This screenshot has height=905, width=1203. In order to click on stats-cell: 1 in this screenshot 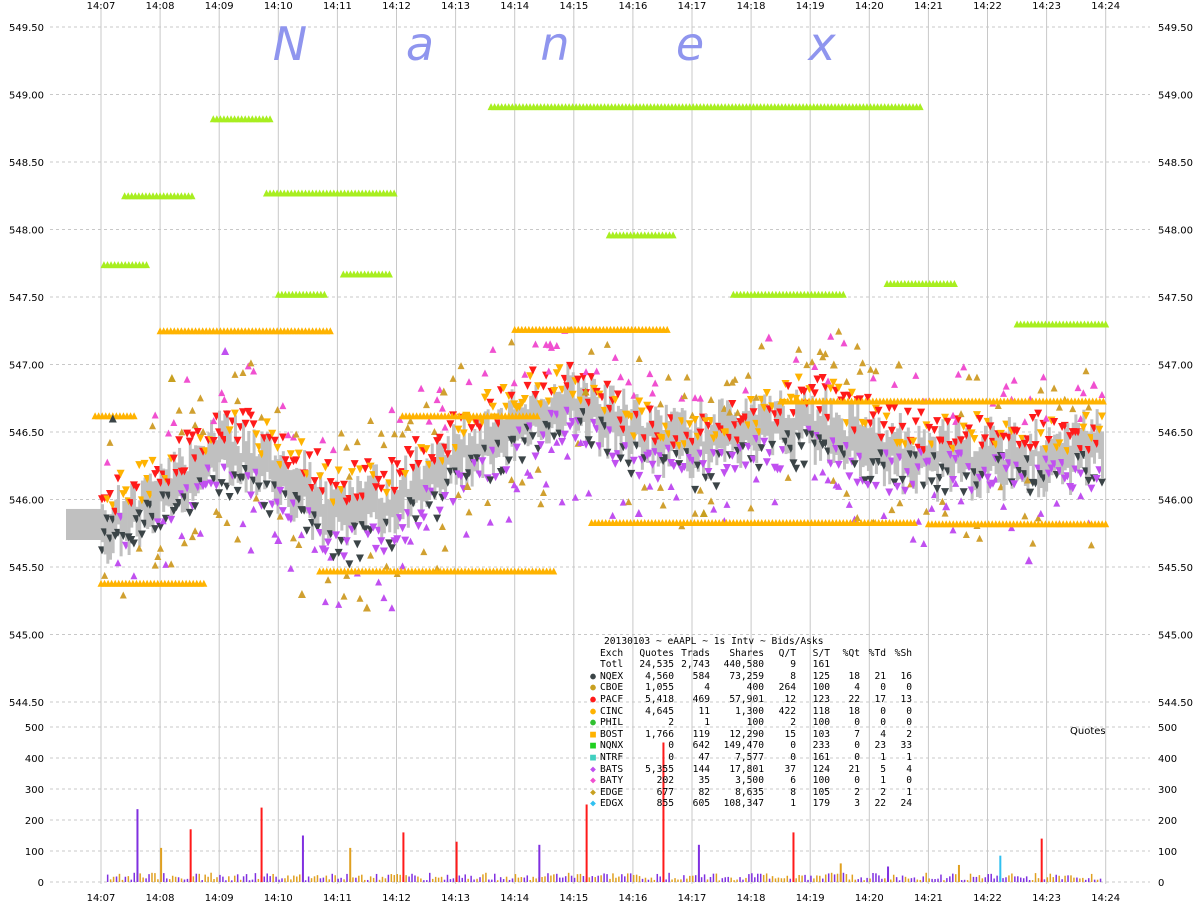, I will do `click(793, 804)`.